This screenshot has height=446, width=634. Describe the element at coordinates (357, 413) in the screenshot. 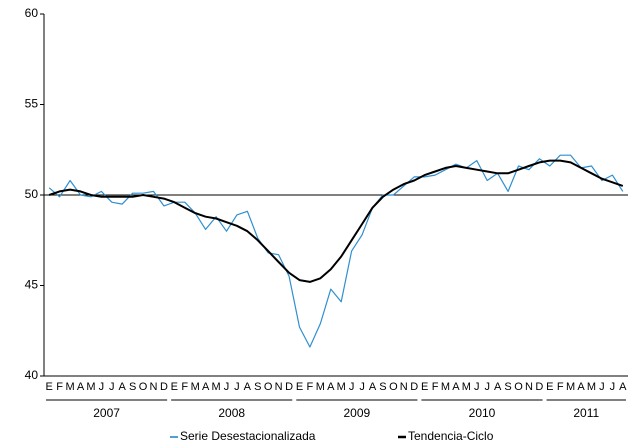

I see `year-label: 2009` at that location.